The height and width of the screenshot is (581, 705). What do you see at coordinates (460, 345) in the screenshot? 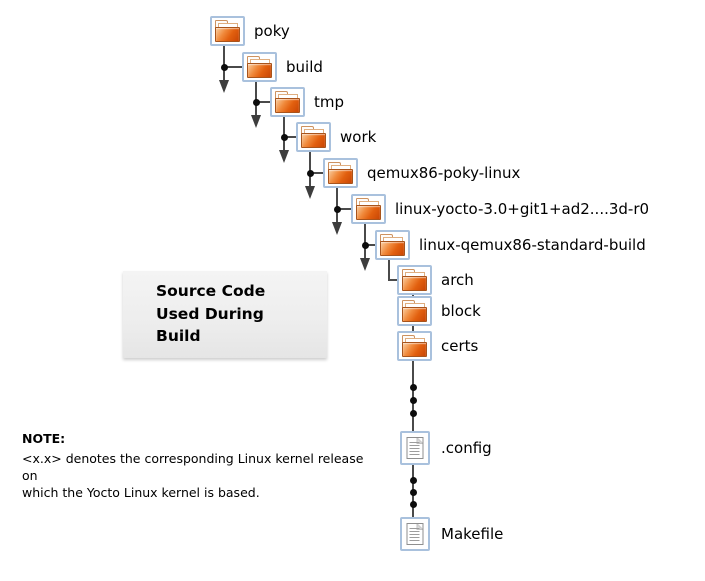
I see `tree-node-label: certs` at bounding box center [460, 345].